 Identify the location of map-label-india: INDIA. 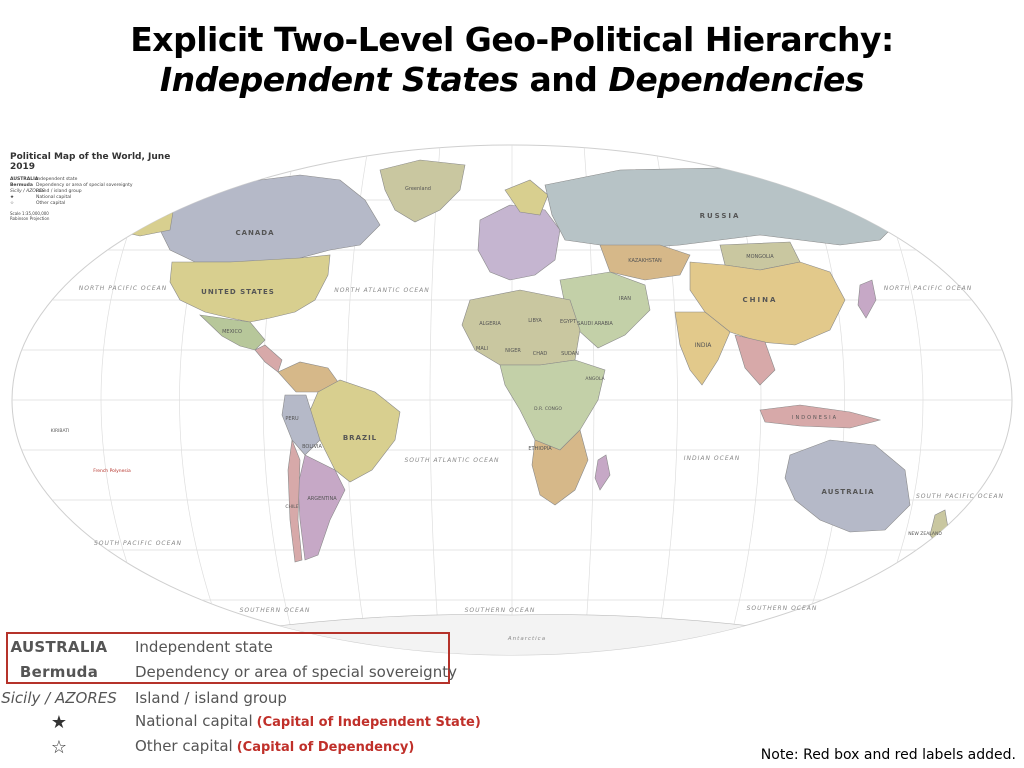
(704, 345).